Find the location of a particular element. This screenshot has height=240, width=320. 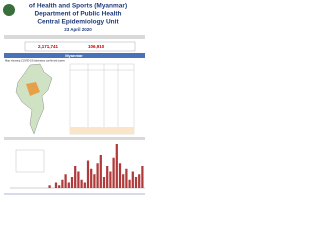

map is located at coordinates (34, 99).